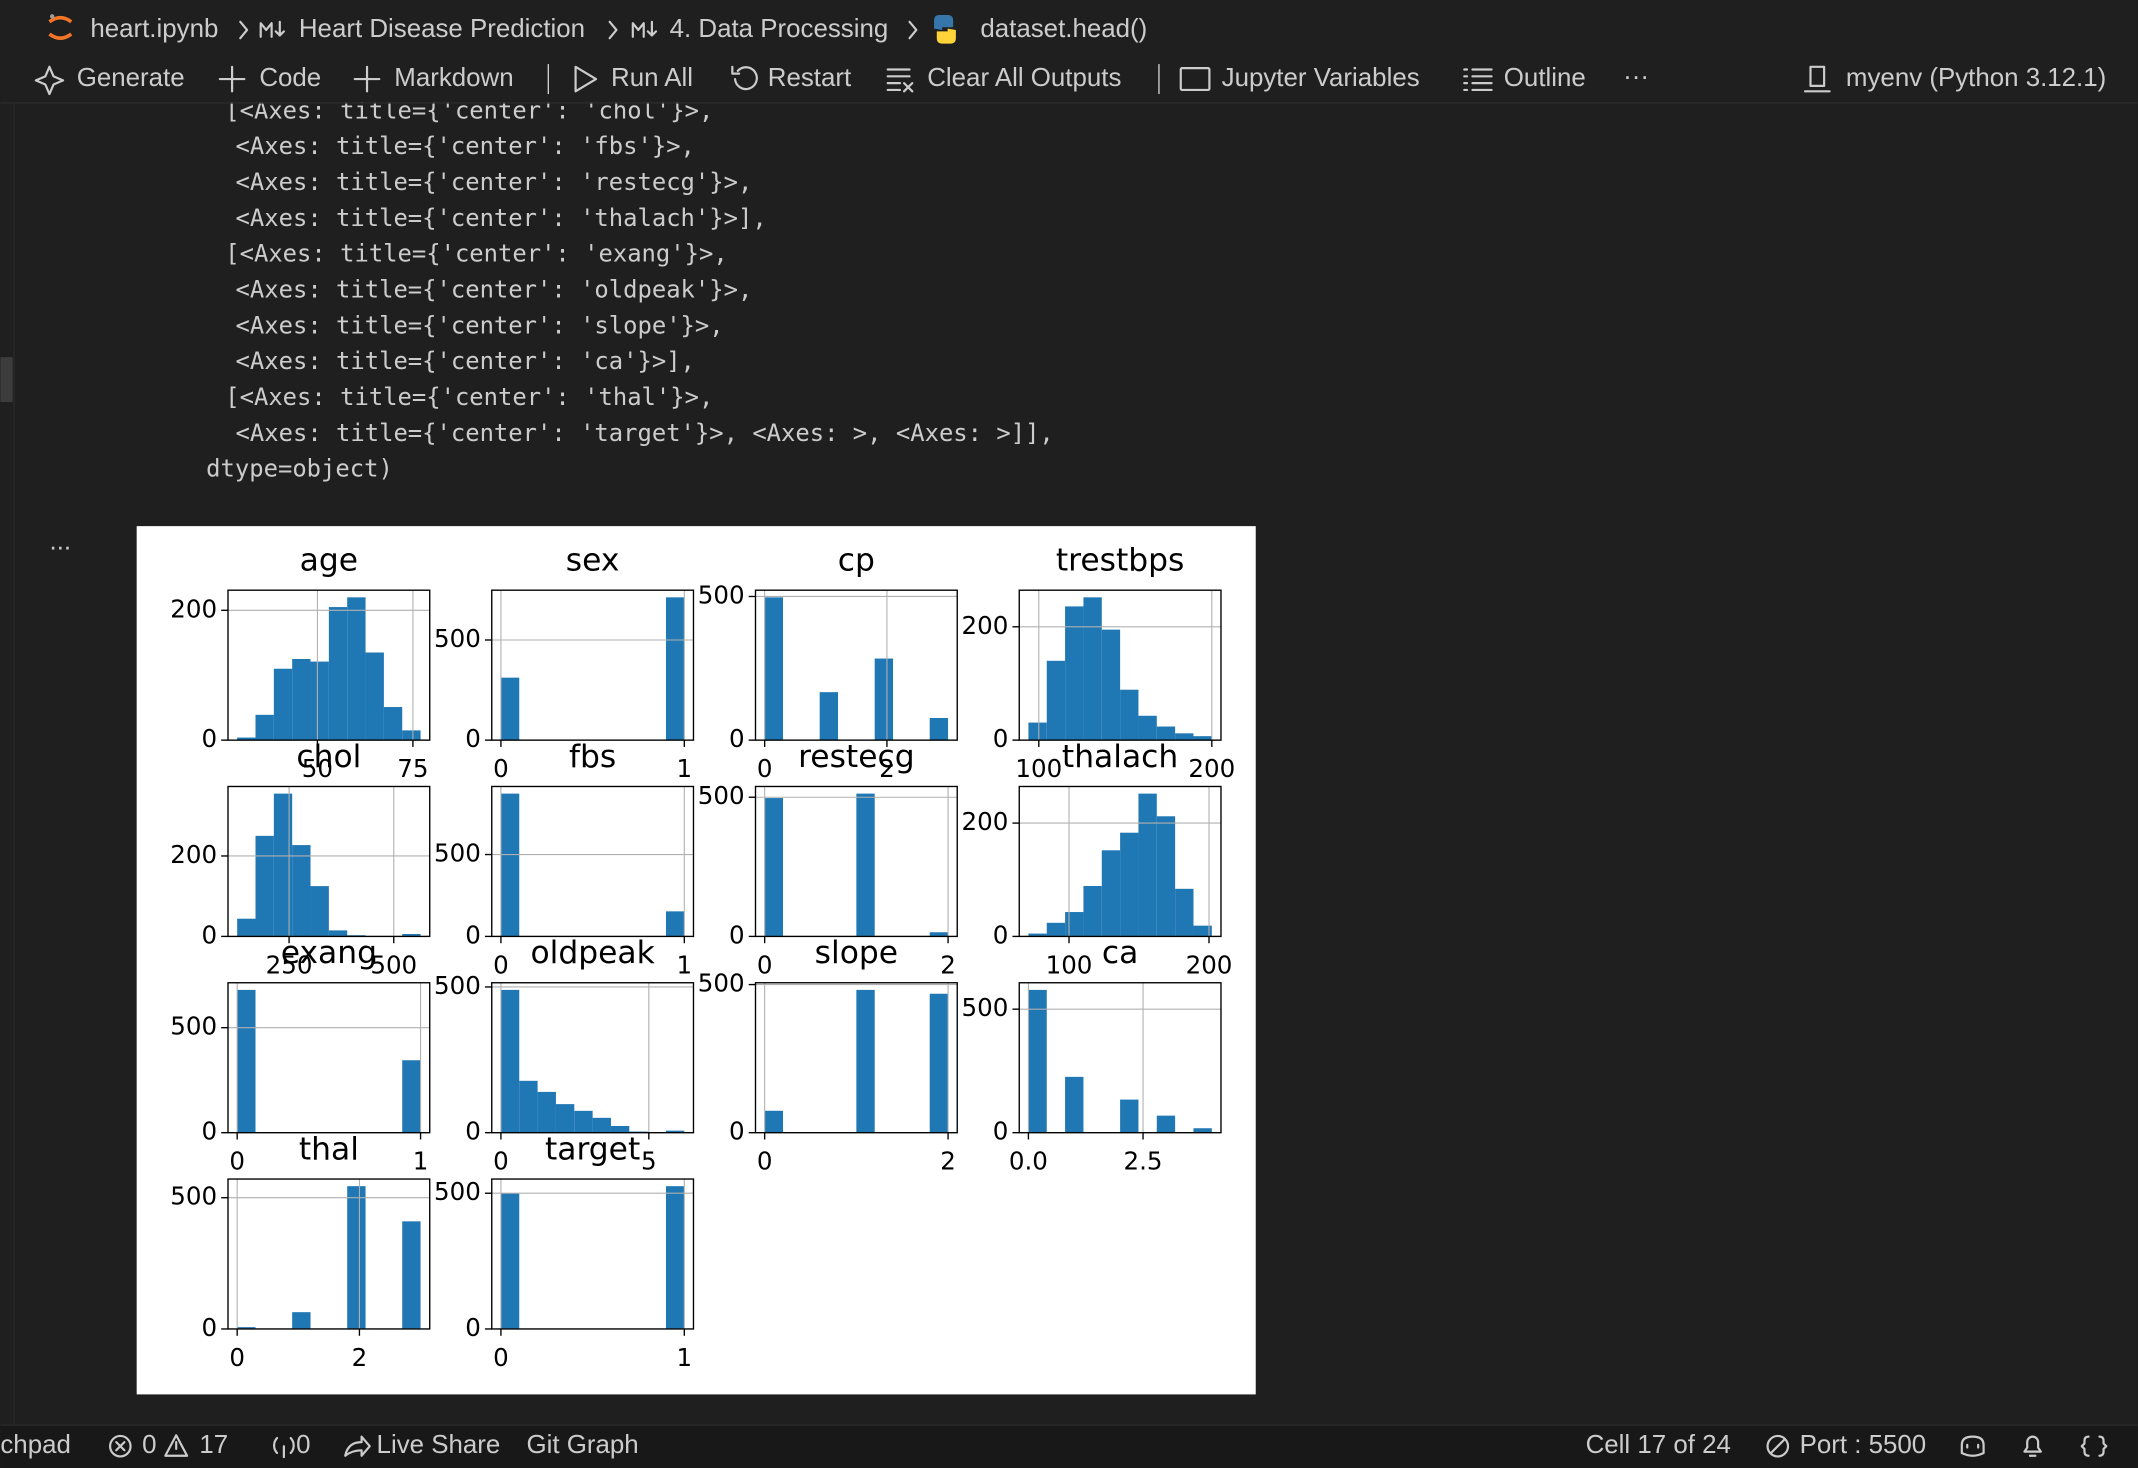  Describe the element at coordinates (583, 1445) in the screenshot. I see `status-git-graph: Git Graph` at that location.